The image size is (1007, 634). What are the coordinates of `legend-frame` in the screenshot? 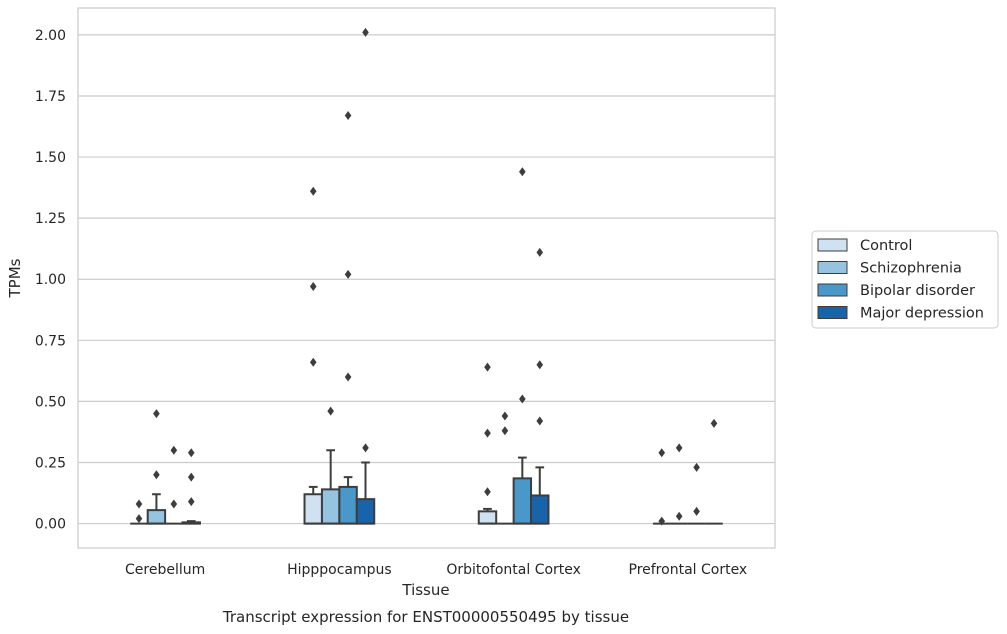 It's located at (905, 279).